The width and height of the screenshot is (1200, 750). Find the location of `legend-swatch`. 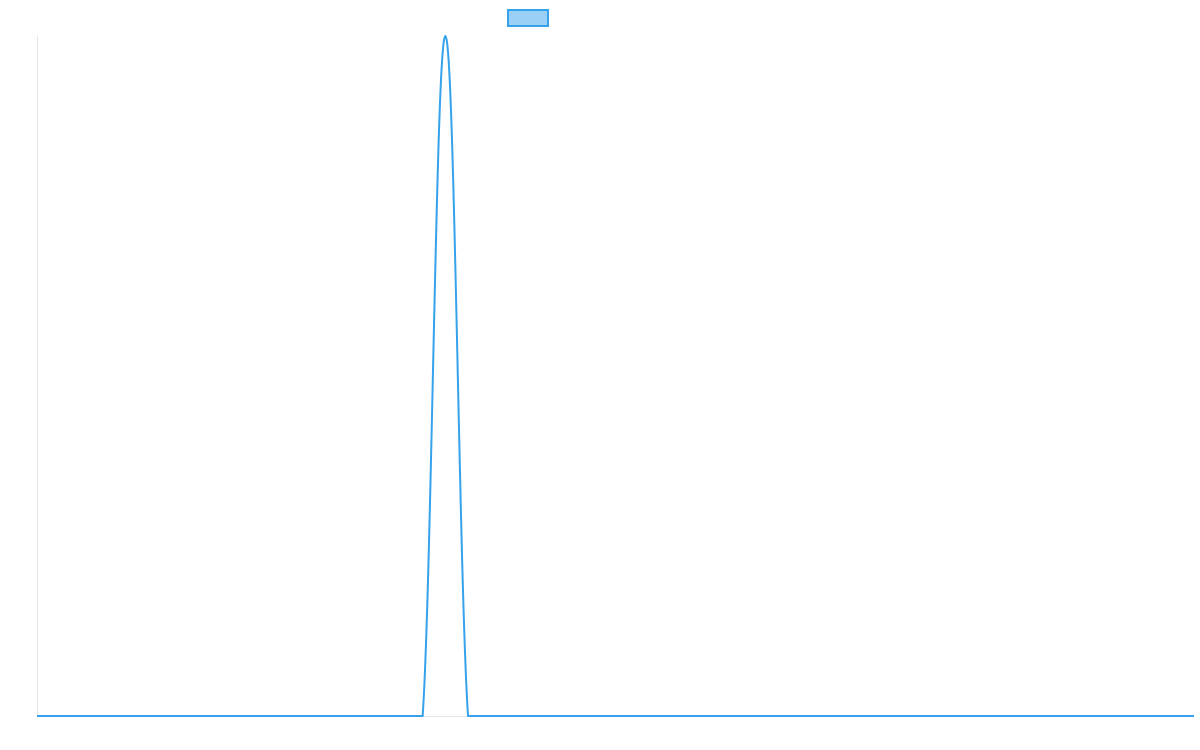

legend-swatch is located at coordinates (528, 18).